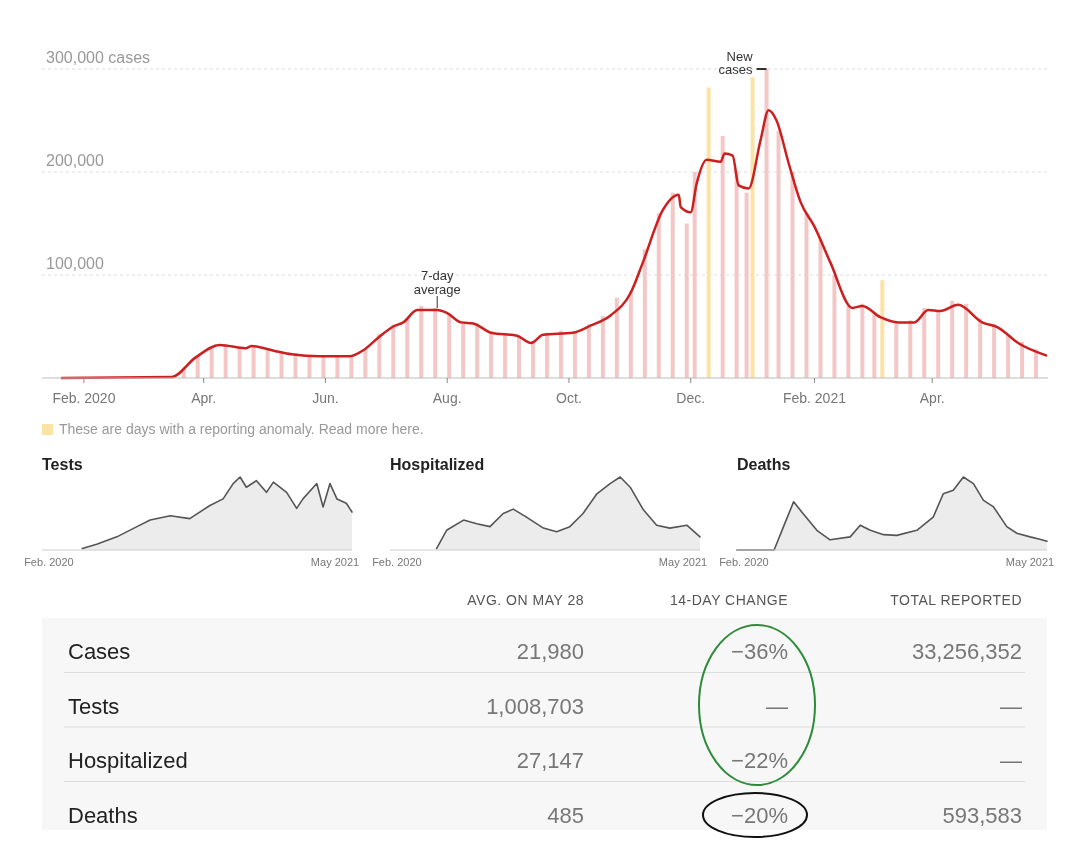 The height and width of the screenshot is (841, 1080). Describe the element at coordinates (956, 600) in the screenshot. I see `category-label: TOTAL REPORTED` at that location.